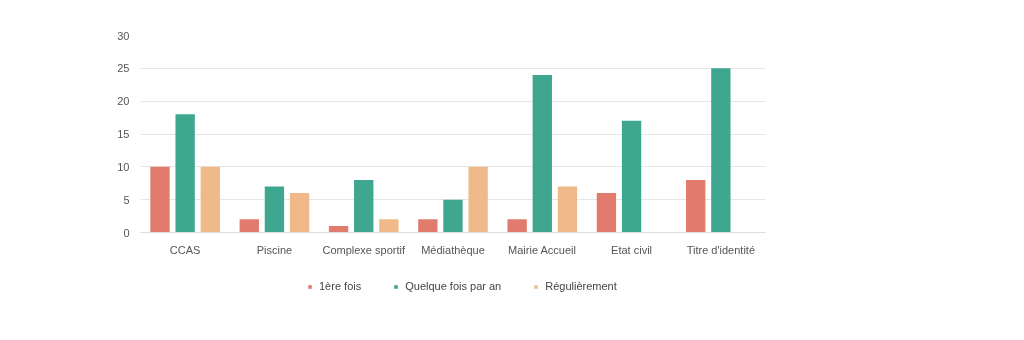 The image size is (1024, 340). Describe the element at coordinates (581, 286) in the screenshot. I see `legend-label: Régulièrement` at that location.